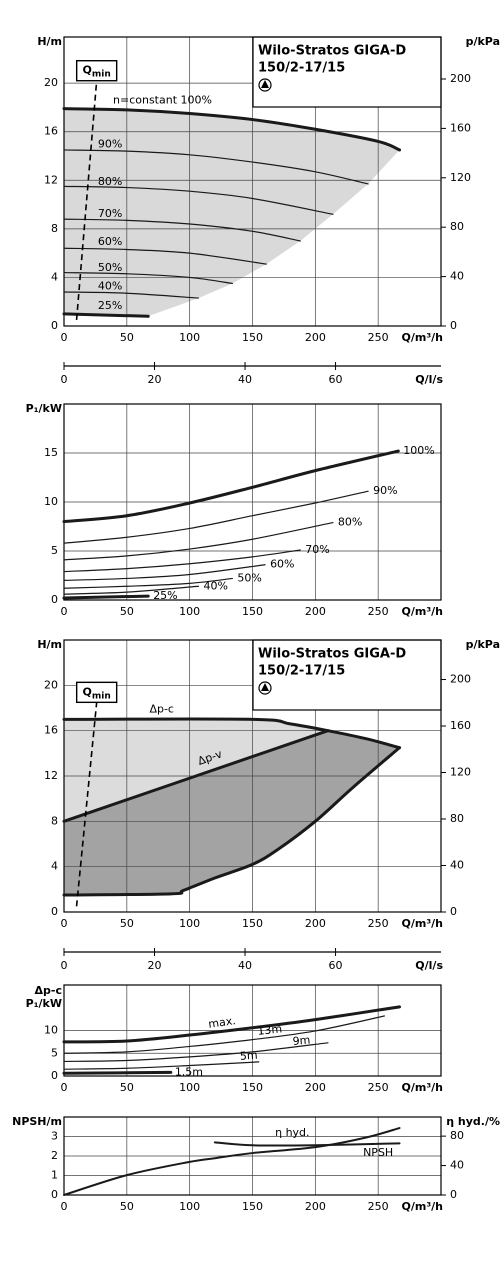 This screenshot has width=503, height=1280. I want to click on y2-tick-label: 80, so click(457, 1135).